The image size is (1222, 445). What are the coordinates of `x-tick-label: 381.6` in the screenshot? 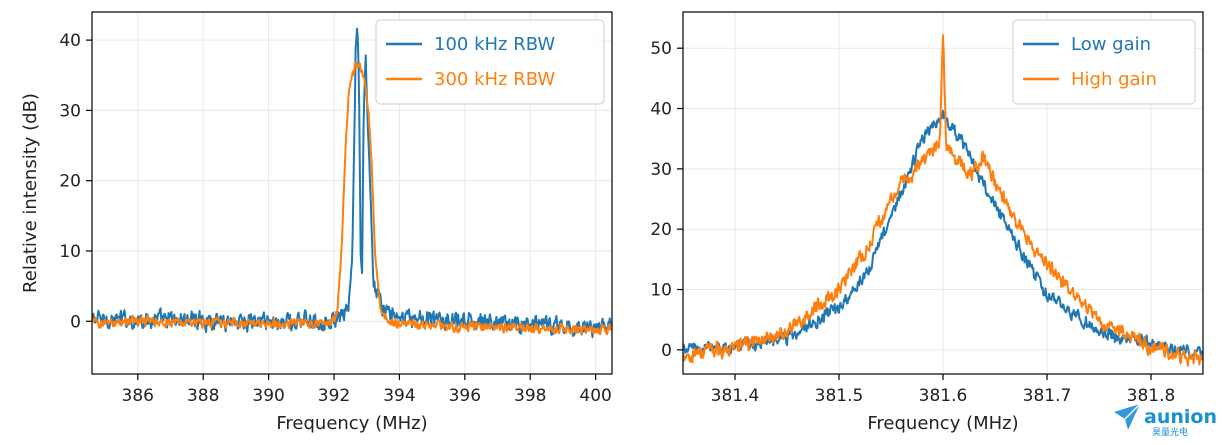 It's located at (943, 396).